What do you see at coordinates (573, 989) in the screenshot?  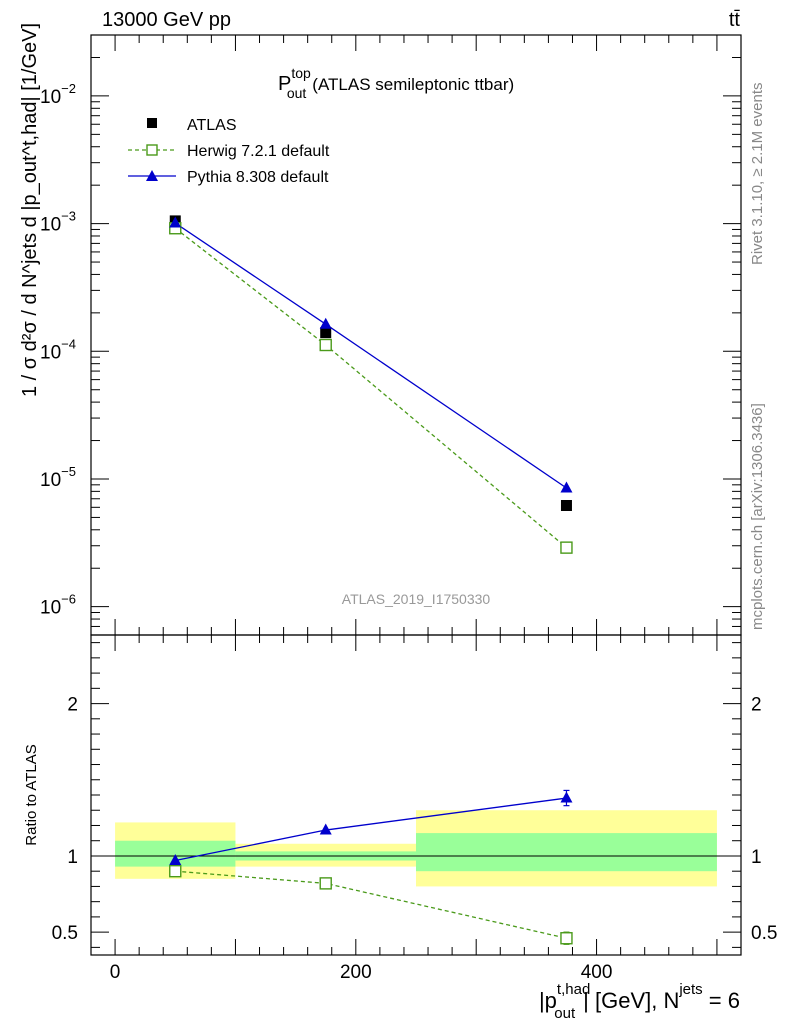 I see `xlabel-sup: t,had` at bounding box center [573, 989].